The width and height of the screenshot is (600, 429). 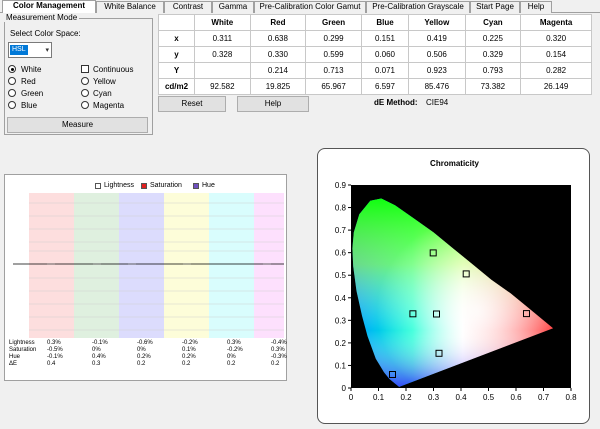 I want to click on table-cell: 0.071, so click(x=385, y=70).